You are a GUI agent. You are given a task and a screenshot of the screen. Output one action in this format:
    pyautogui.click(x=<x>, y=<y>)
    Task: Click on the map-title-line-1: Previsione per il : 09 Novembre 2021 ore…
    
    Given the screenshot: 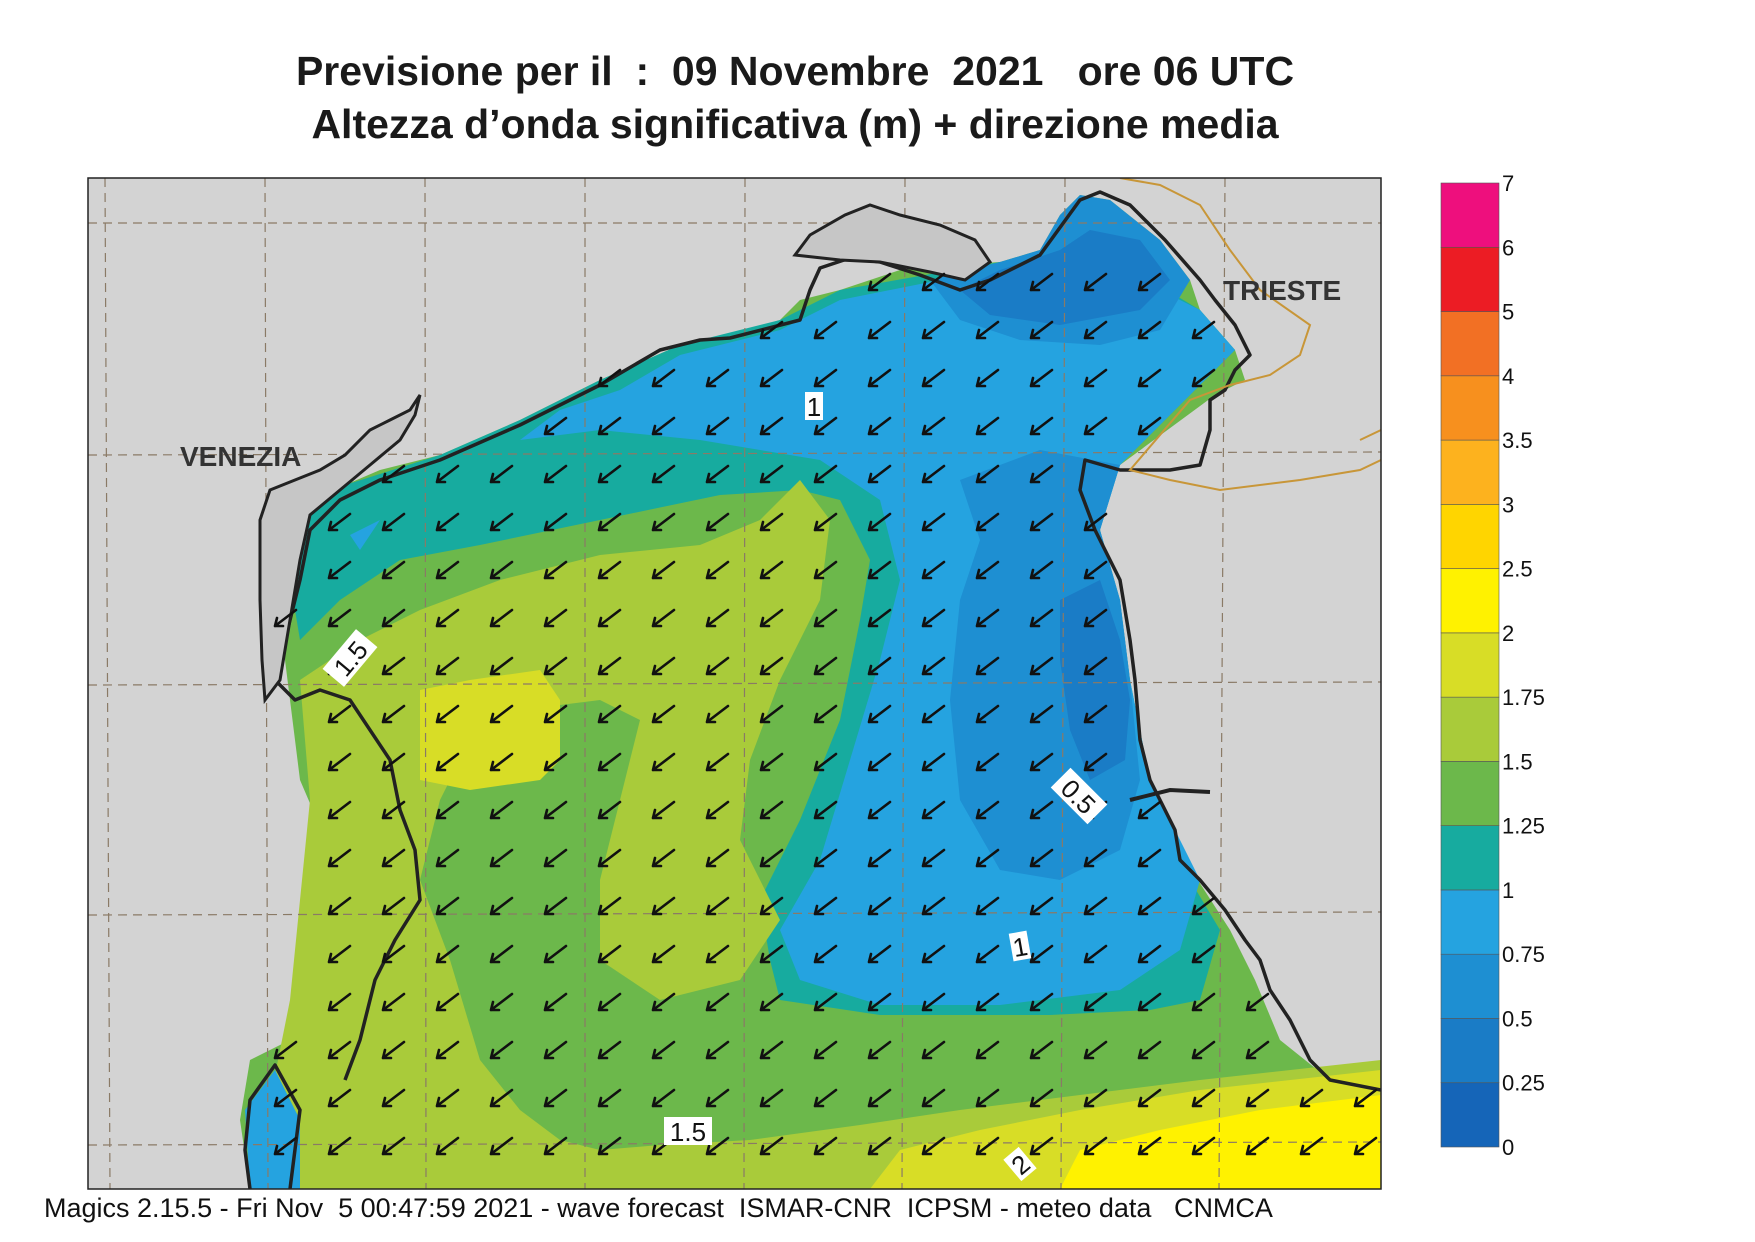 What is the action you would take?
    pyautogui.click(x=795, y=71)
    